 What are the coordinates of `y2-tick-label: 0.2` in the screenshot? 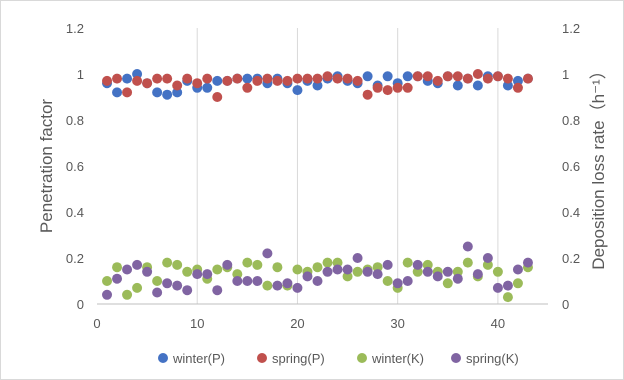 It's located at (571, 258).